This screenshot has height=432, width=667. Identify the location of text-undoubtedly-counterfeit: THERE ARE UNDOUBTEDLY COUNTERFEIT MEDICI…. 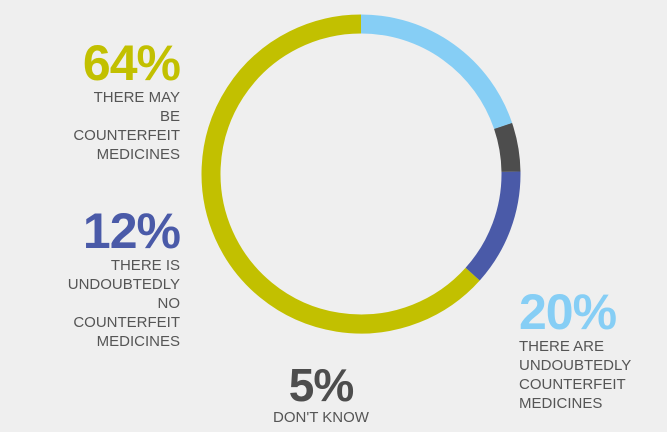
(575, 375).